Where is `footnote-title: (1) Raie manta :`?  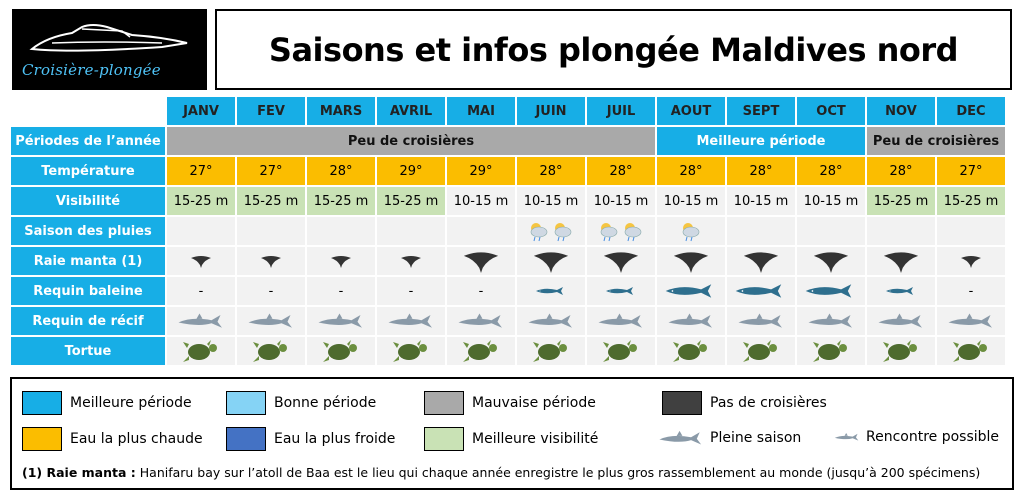 footnote-title: (1) Raie manta : is located at coordinates (79, 472).